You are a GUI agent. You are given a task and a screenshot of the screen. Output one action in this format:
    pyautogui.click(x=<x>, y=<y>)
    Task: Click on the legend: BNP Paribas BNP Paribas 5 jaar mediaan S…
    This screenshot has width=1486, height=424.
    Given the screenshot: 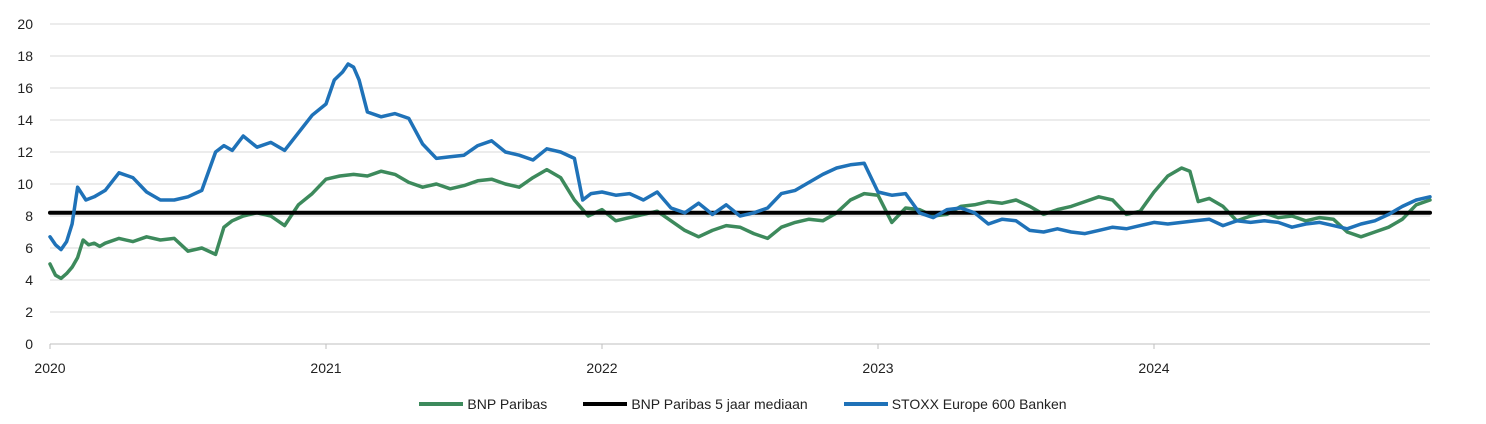 What is the action you would take?
    pyautogui.click(x=743, y=404)
    